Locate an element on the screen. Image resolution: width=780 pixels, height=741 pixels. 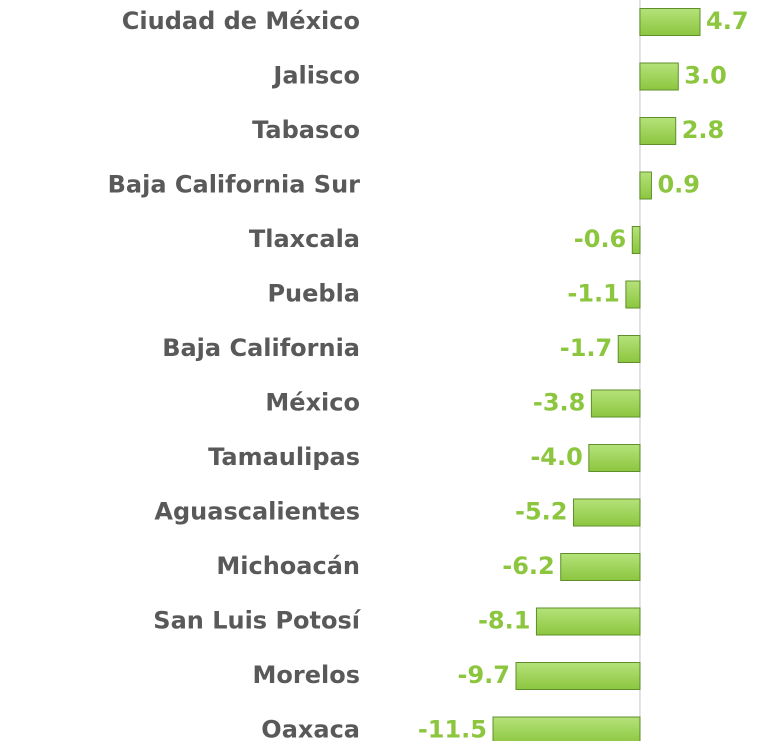
value-label: 4.7 is located at coordinates (727, 21).